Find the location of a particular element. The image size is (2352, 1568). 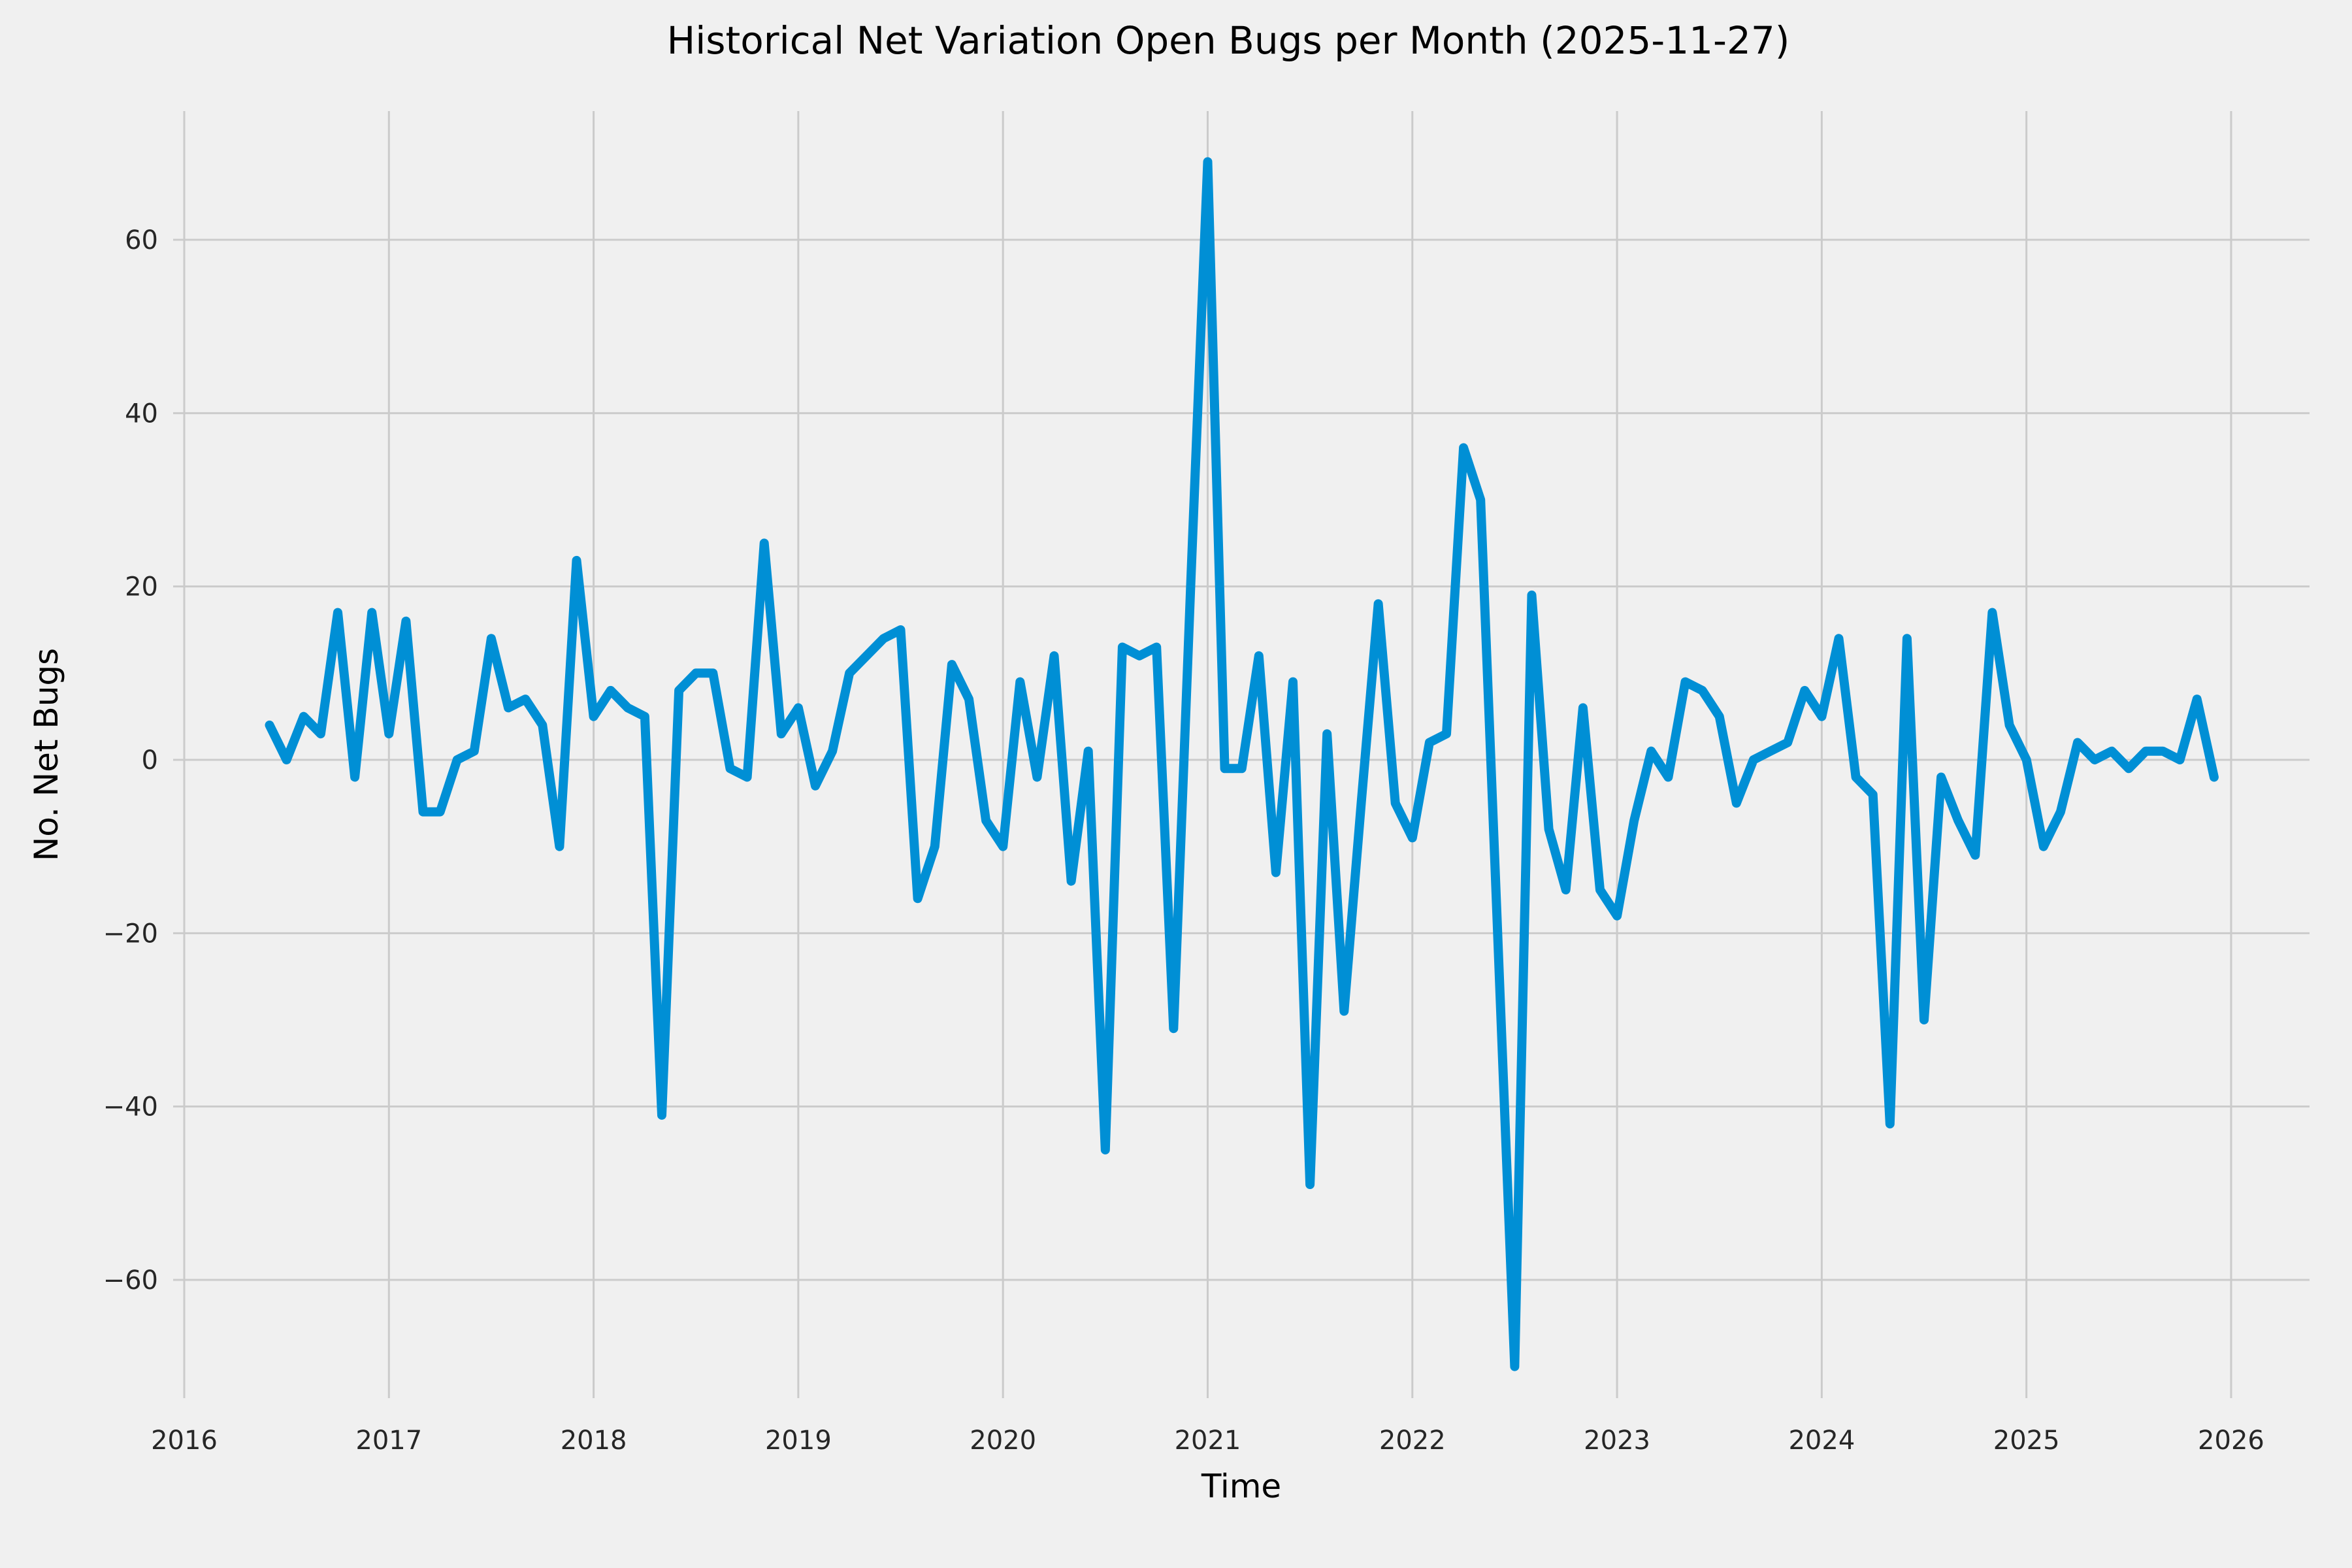

y-tick-label: −40 is located at coordinates (130, 1107).